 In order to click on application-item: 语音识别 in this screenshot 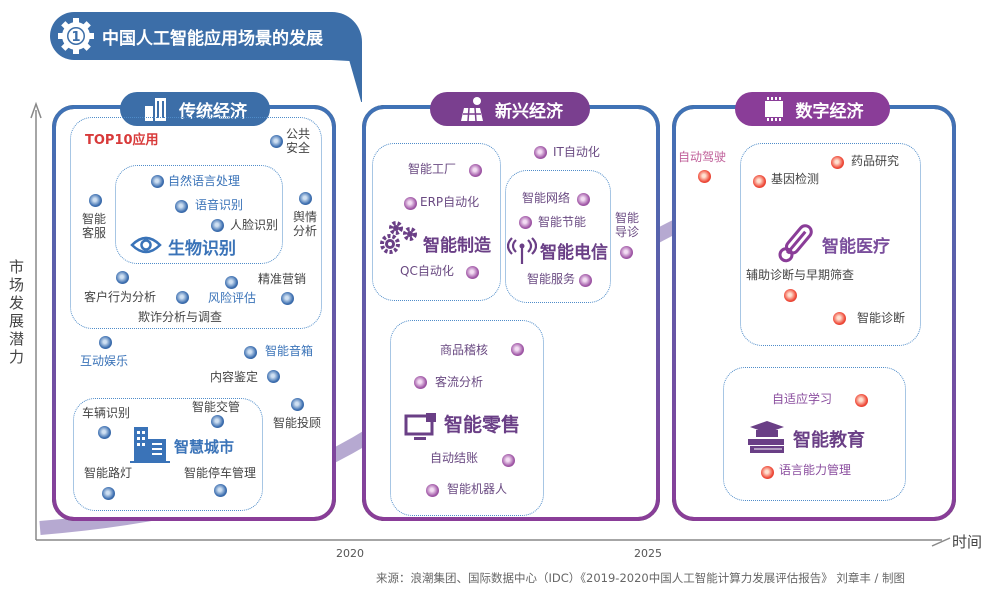, I will do `click(219, 205)`.